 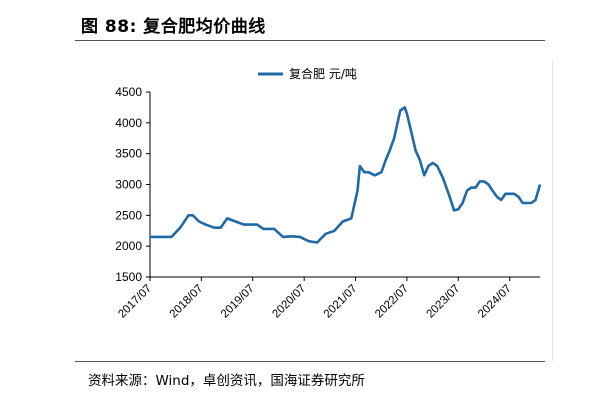 What do you see at coordinates (226, 381) in the screenshot?
I see `source-note: 资料来源：Wind，卓创资讯，国海证券研究所` at bounding box center [226, 381].